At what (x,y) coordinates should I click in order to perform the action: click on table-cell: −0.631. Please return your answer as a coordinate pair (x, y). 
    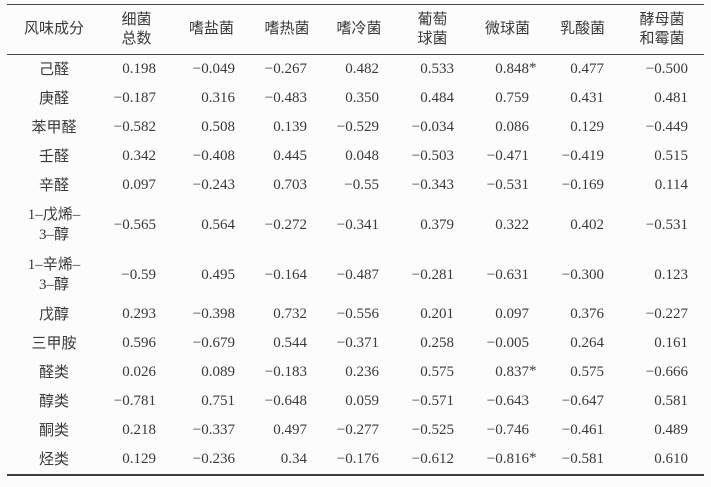
    Looking at the image, I should click on (507, 274).